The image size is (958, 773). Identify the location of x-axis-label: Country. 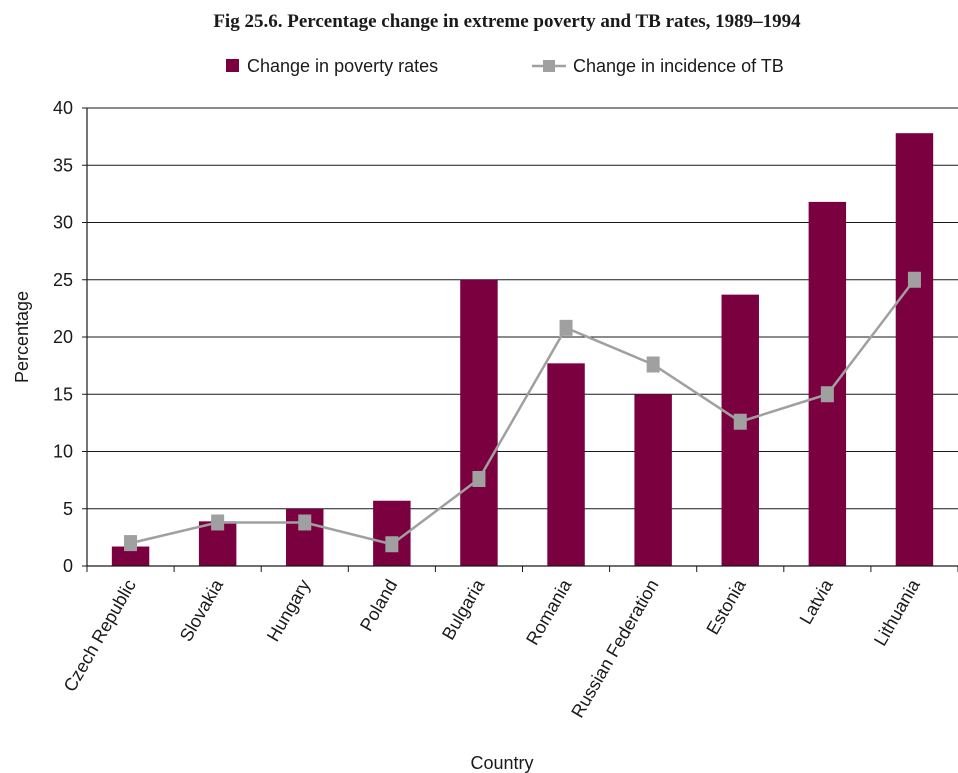
(501, 763).